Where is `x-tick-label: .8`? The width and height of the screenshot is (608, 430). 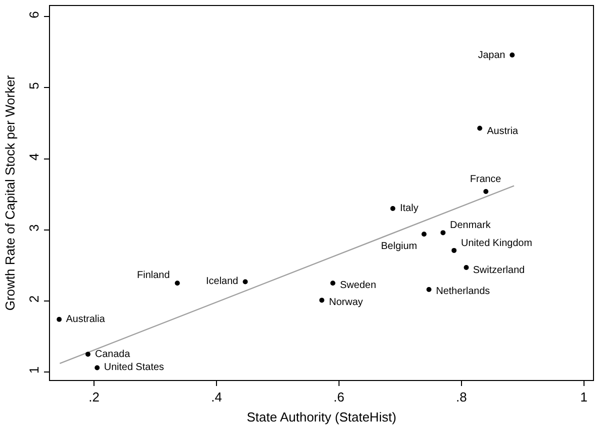
x-tick-label: .8 is located at coordinates (461, 397).